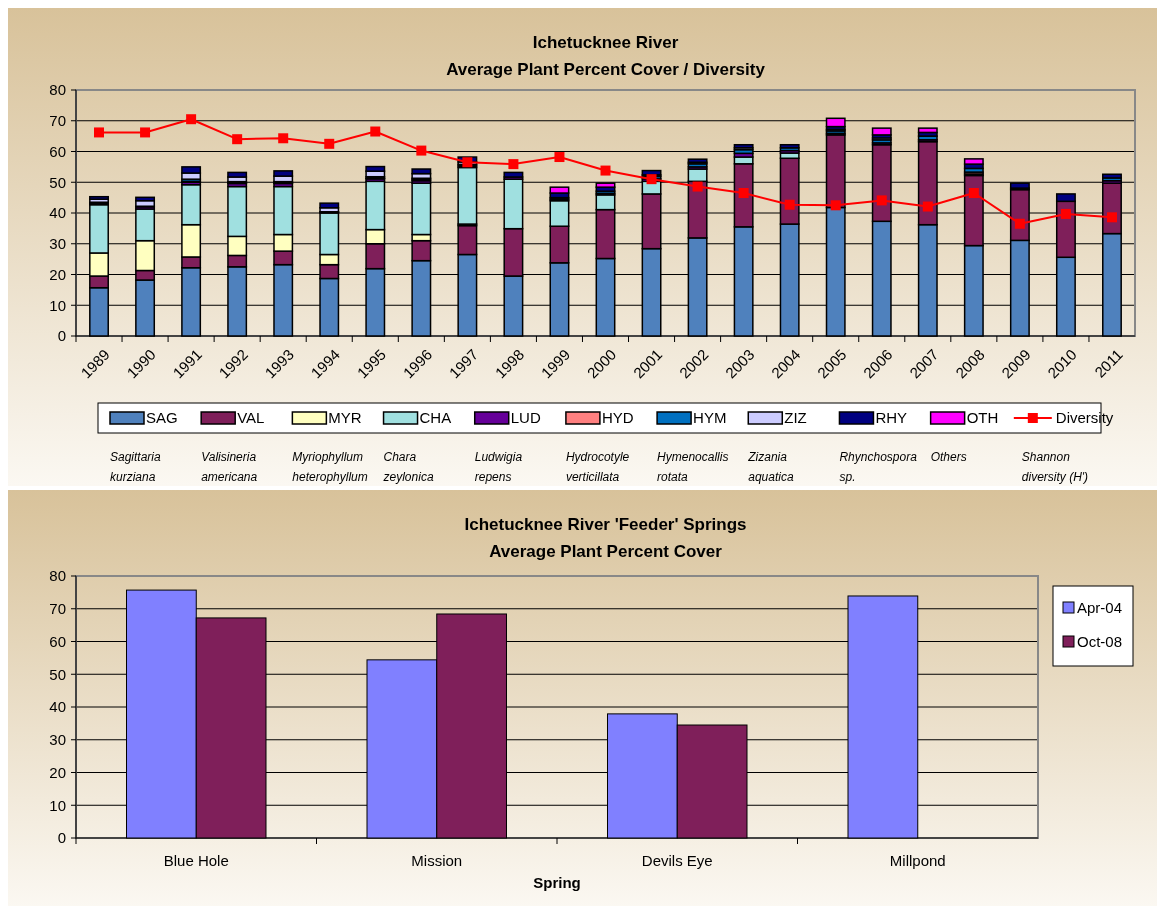 This screenshot has height=906, width=1157. What do you see at coordinates (677, 860) in the screenshot?
I see `x-tick-label: Devils Eye` at bounding box center [677, 860].